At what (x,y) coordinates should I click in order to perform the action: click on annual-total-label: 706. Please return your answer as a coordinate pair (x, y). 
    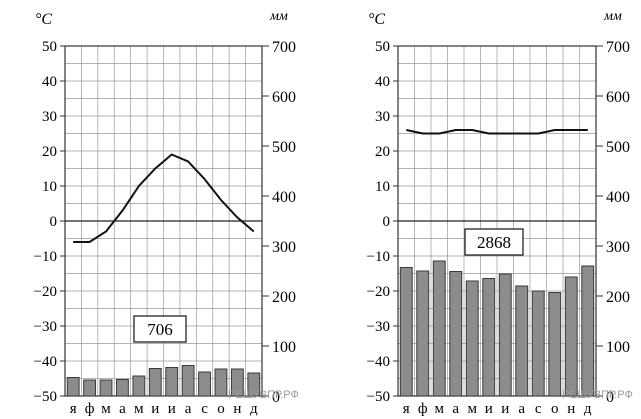
    Looking at the image, I should click on (160, 329).